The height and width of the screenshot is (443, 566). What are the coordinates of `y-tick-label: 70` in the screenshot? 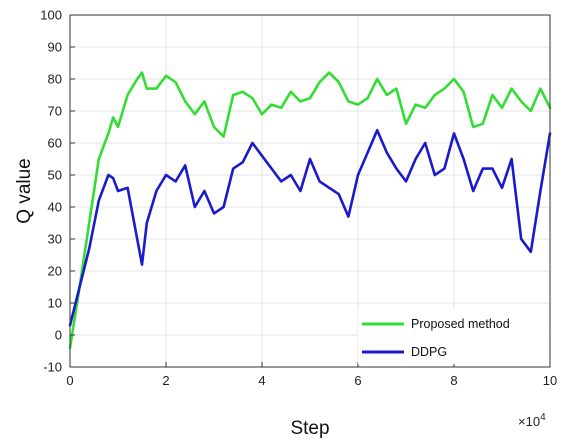 It's located at (55, 111).